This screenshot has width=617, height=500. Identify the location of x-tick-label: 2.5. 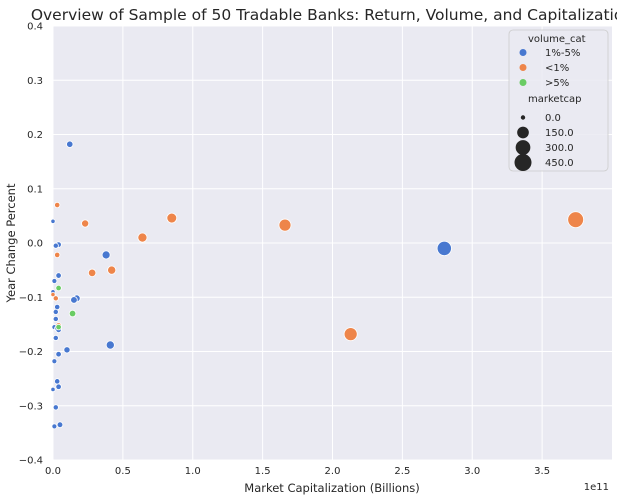
(402, 471).